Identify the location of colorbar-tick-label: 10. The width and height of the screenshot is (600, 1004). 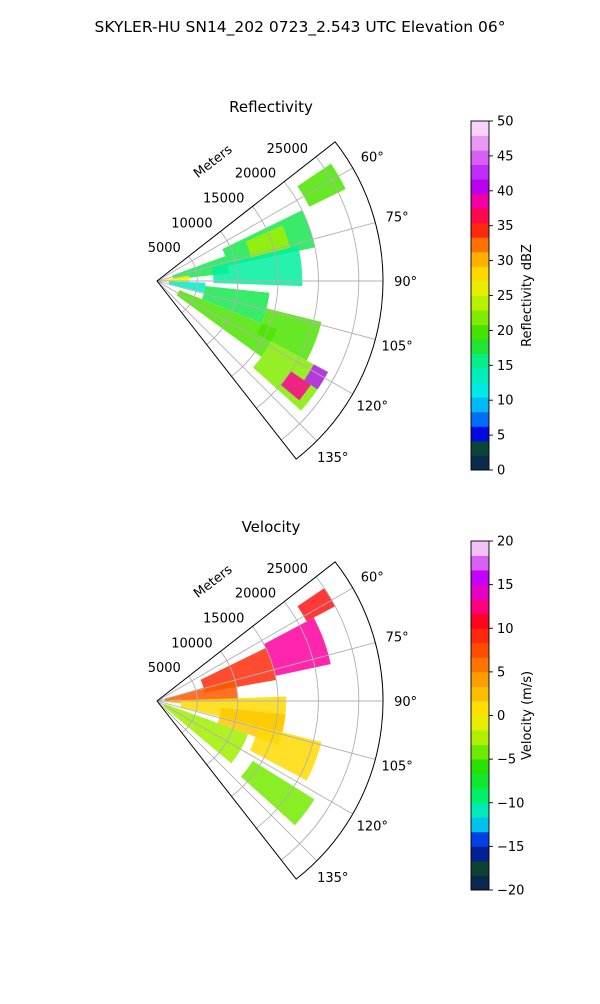
(505, 401).